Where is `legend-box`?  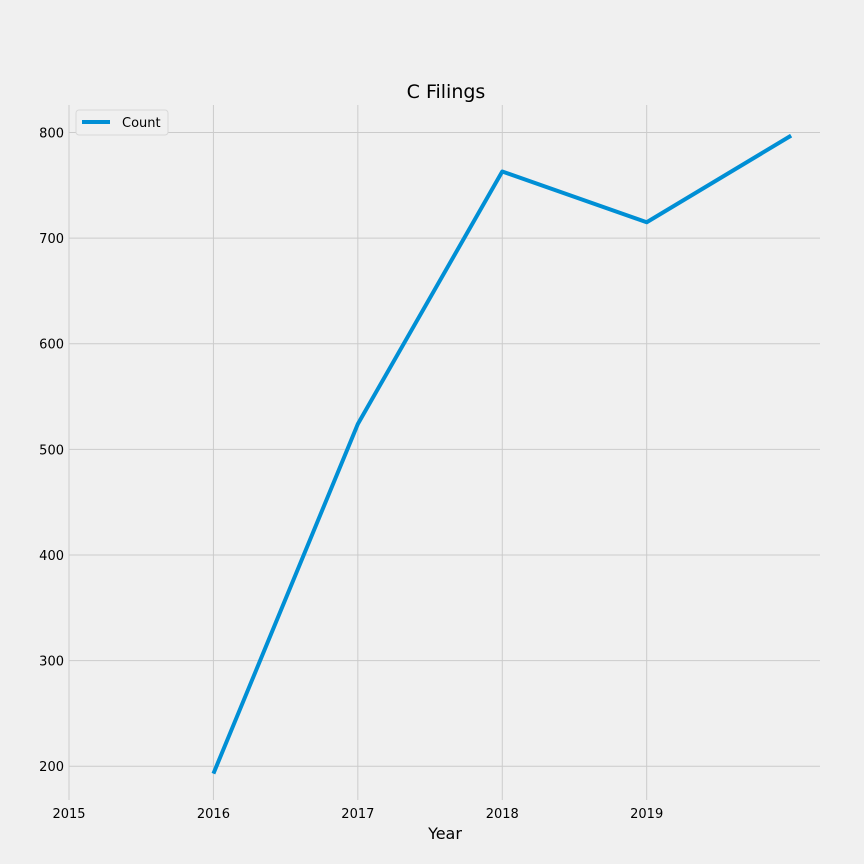 legend-box is located at coordinates (122, 122).